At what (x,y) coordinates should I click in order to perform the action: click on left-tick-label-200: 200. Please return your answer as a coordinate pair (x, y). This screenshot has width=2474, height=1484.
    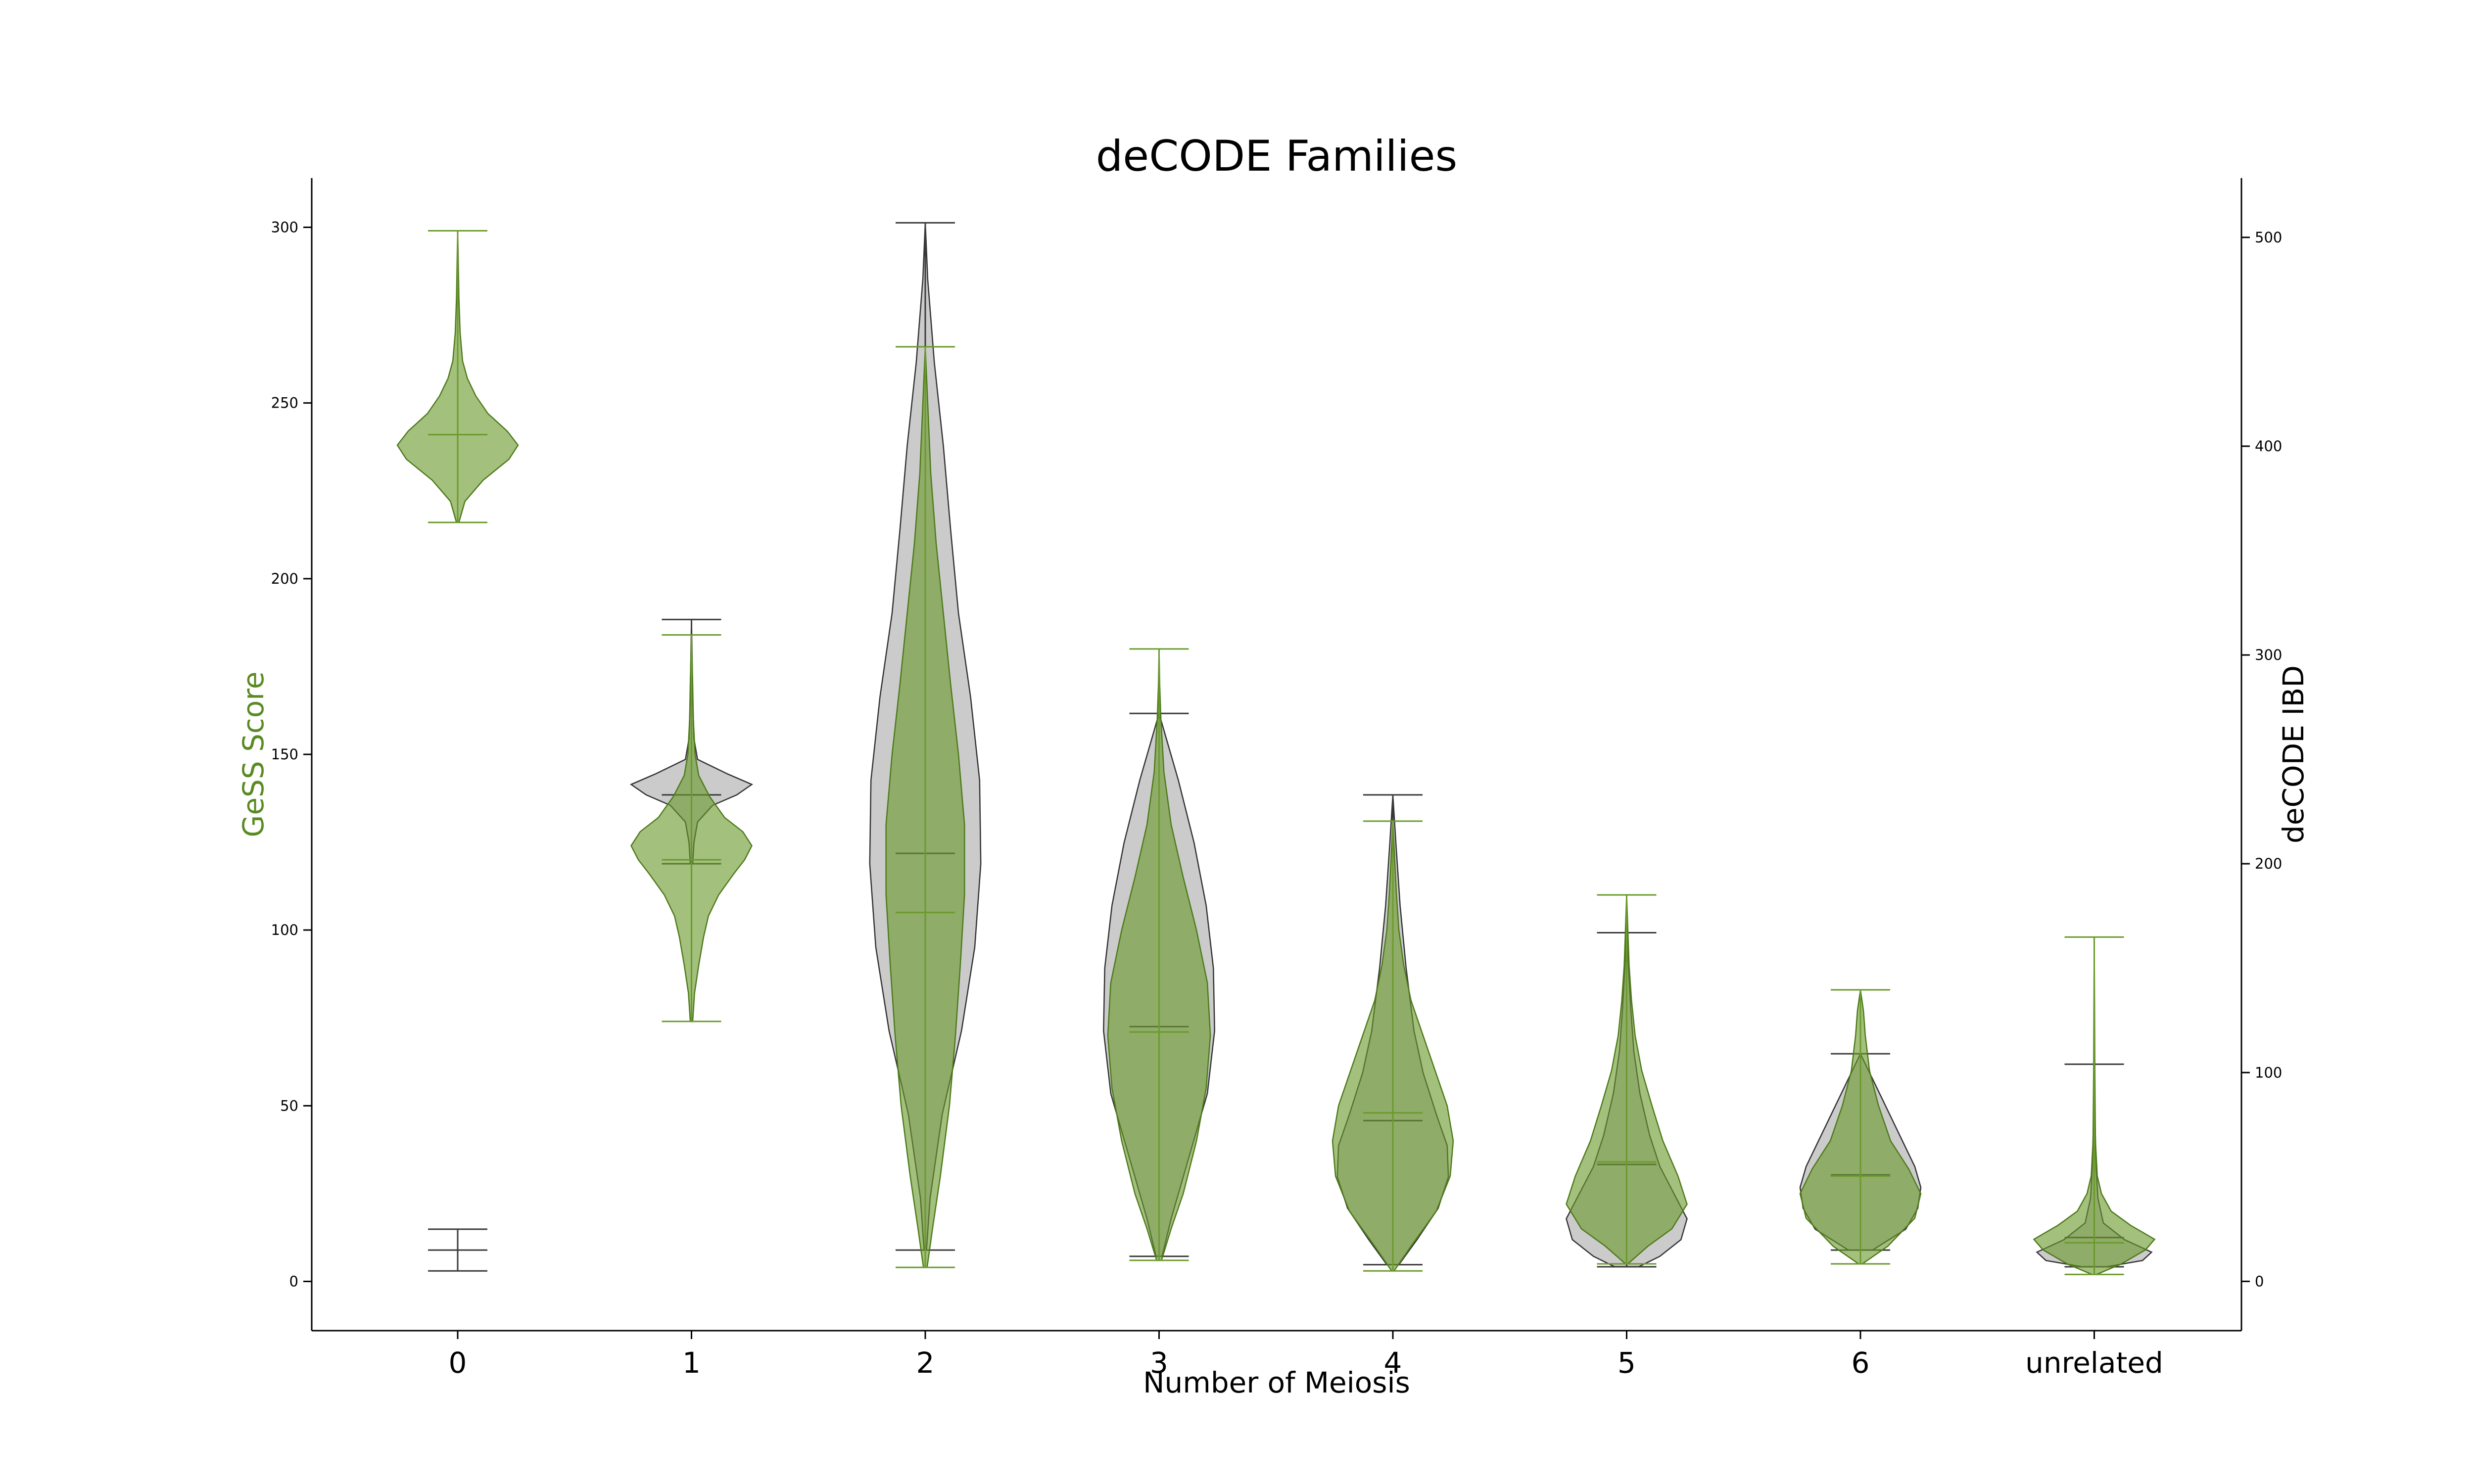
    Looking at the image, I should click on (284, 578).